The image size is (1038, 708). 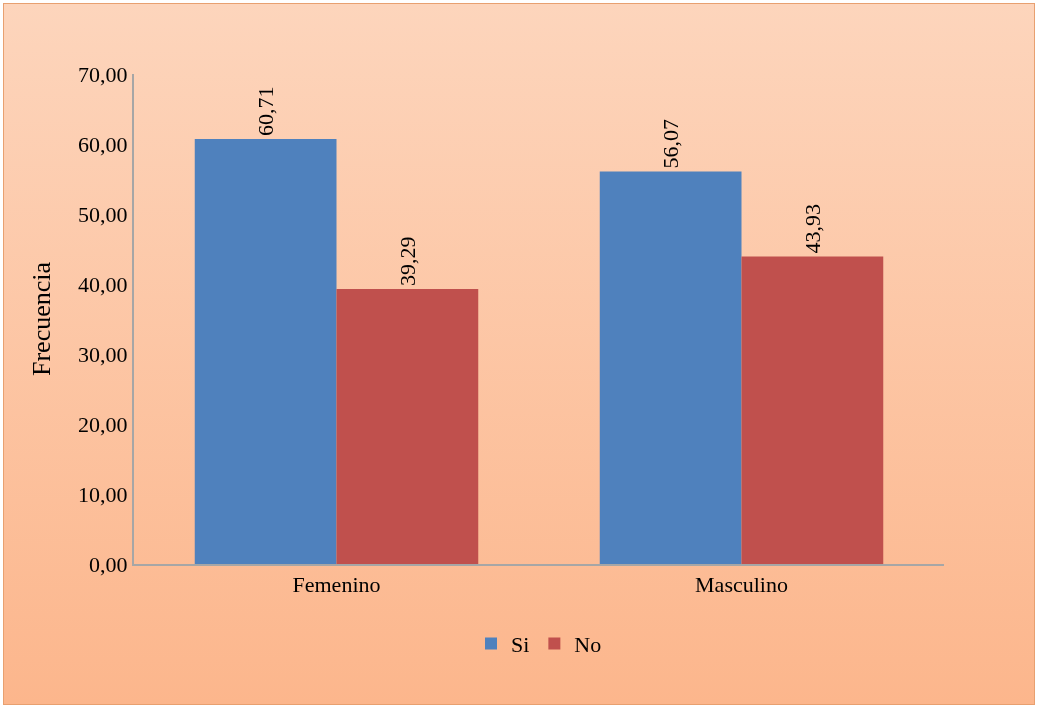 I want to click on legend-label: No, so click(x=588, y=645).